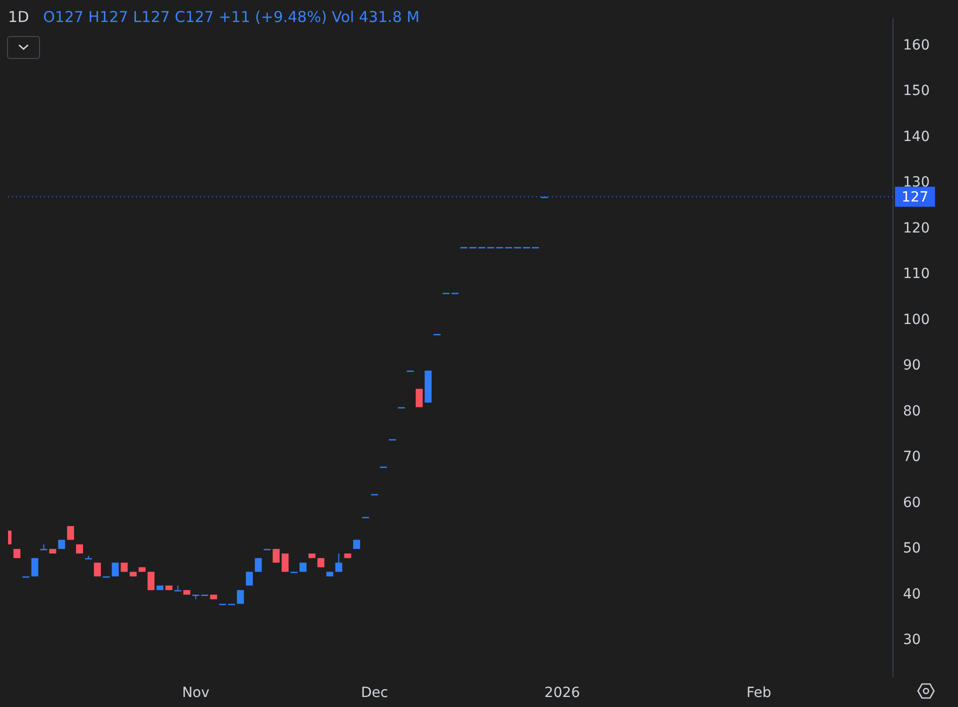  I want to click on chart-title: 1D, so click(19, 17).